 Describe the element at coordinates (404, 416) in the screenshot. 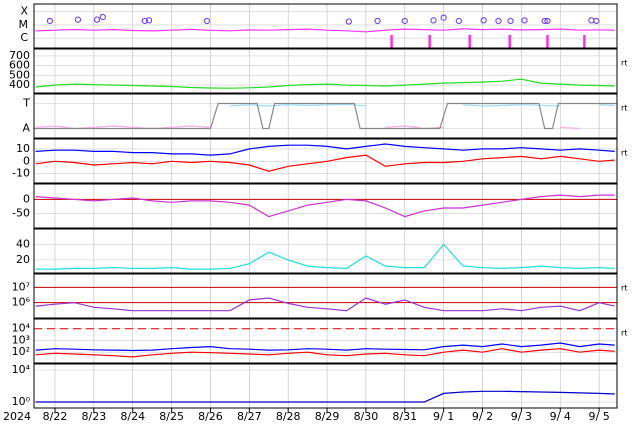

I see `x-tick-label: 8/31` at that location.